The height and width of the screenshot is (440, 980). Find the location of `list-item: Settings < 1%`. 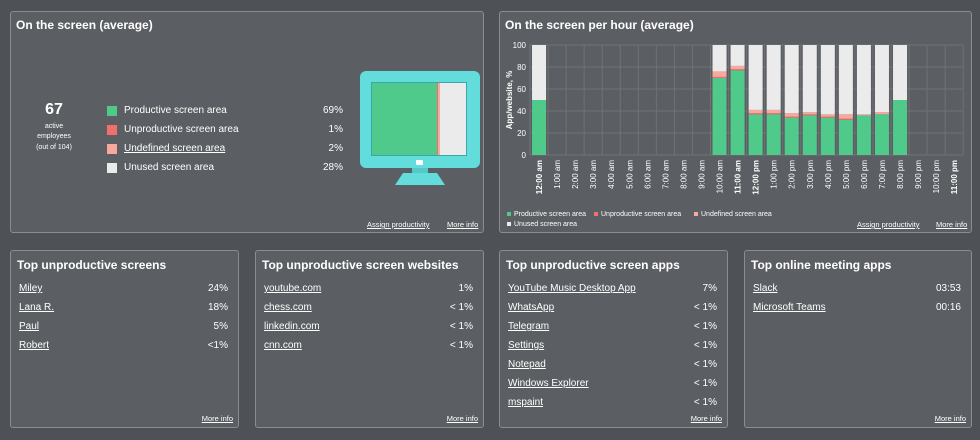

list-item: Settings < 1% is located at coordinates (612, 347).